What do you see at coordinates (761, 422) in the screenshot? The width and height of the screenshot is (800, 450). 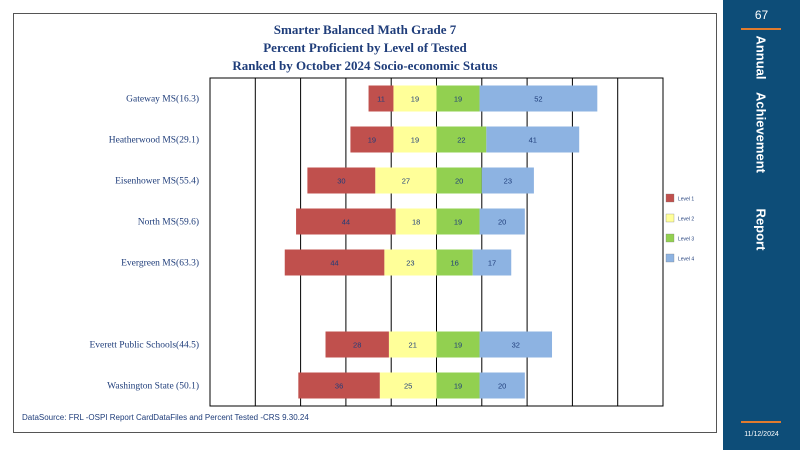 I see `accent-rule-bottom` at bounding box center [761, 422].